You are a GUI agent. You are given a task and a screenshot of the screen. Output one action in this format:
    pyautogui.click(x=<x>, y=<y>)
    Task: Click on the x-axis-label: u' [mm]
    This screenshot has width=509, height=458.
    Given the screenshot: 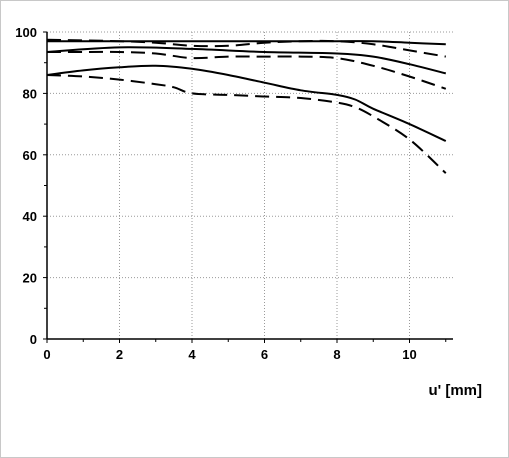 What is the action you would take?
    pyautogui.click(x=455, y=390)
    